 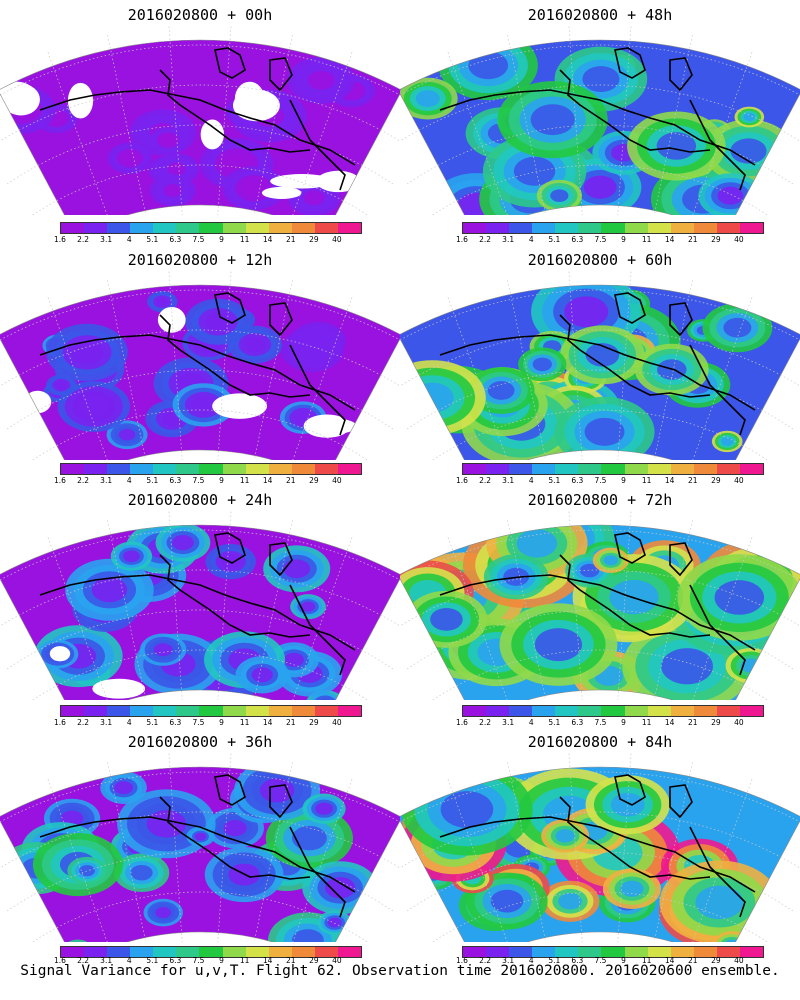 I want to click on panel-title: 2016020800 + 00h, so click(x=200, y=15).